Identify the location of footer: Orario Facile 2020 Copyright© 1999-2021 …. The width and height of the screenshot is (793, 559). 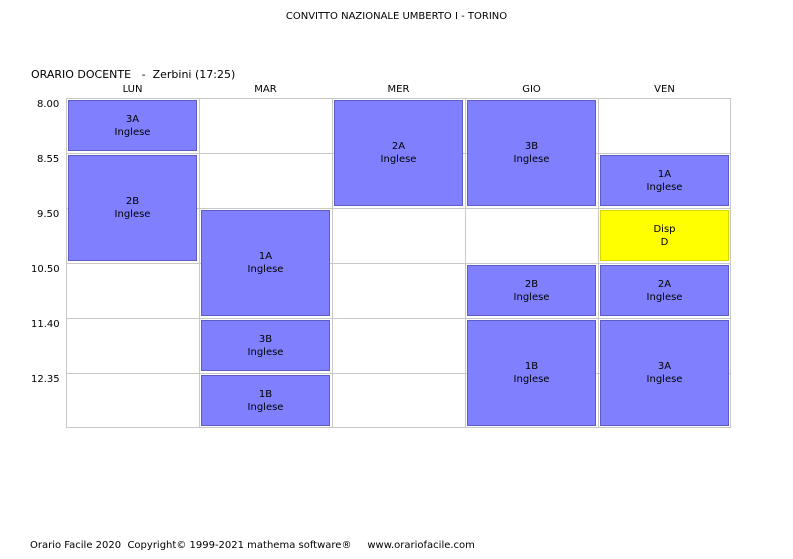
(252, 545).